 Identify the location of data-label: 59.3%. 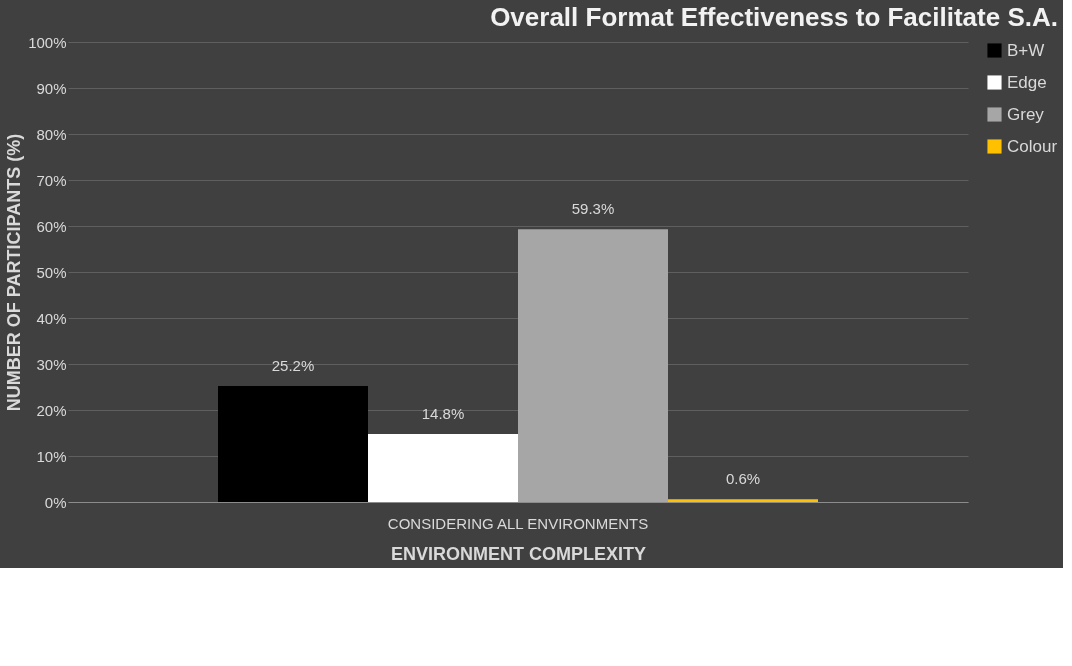
(593, 209).